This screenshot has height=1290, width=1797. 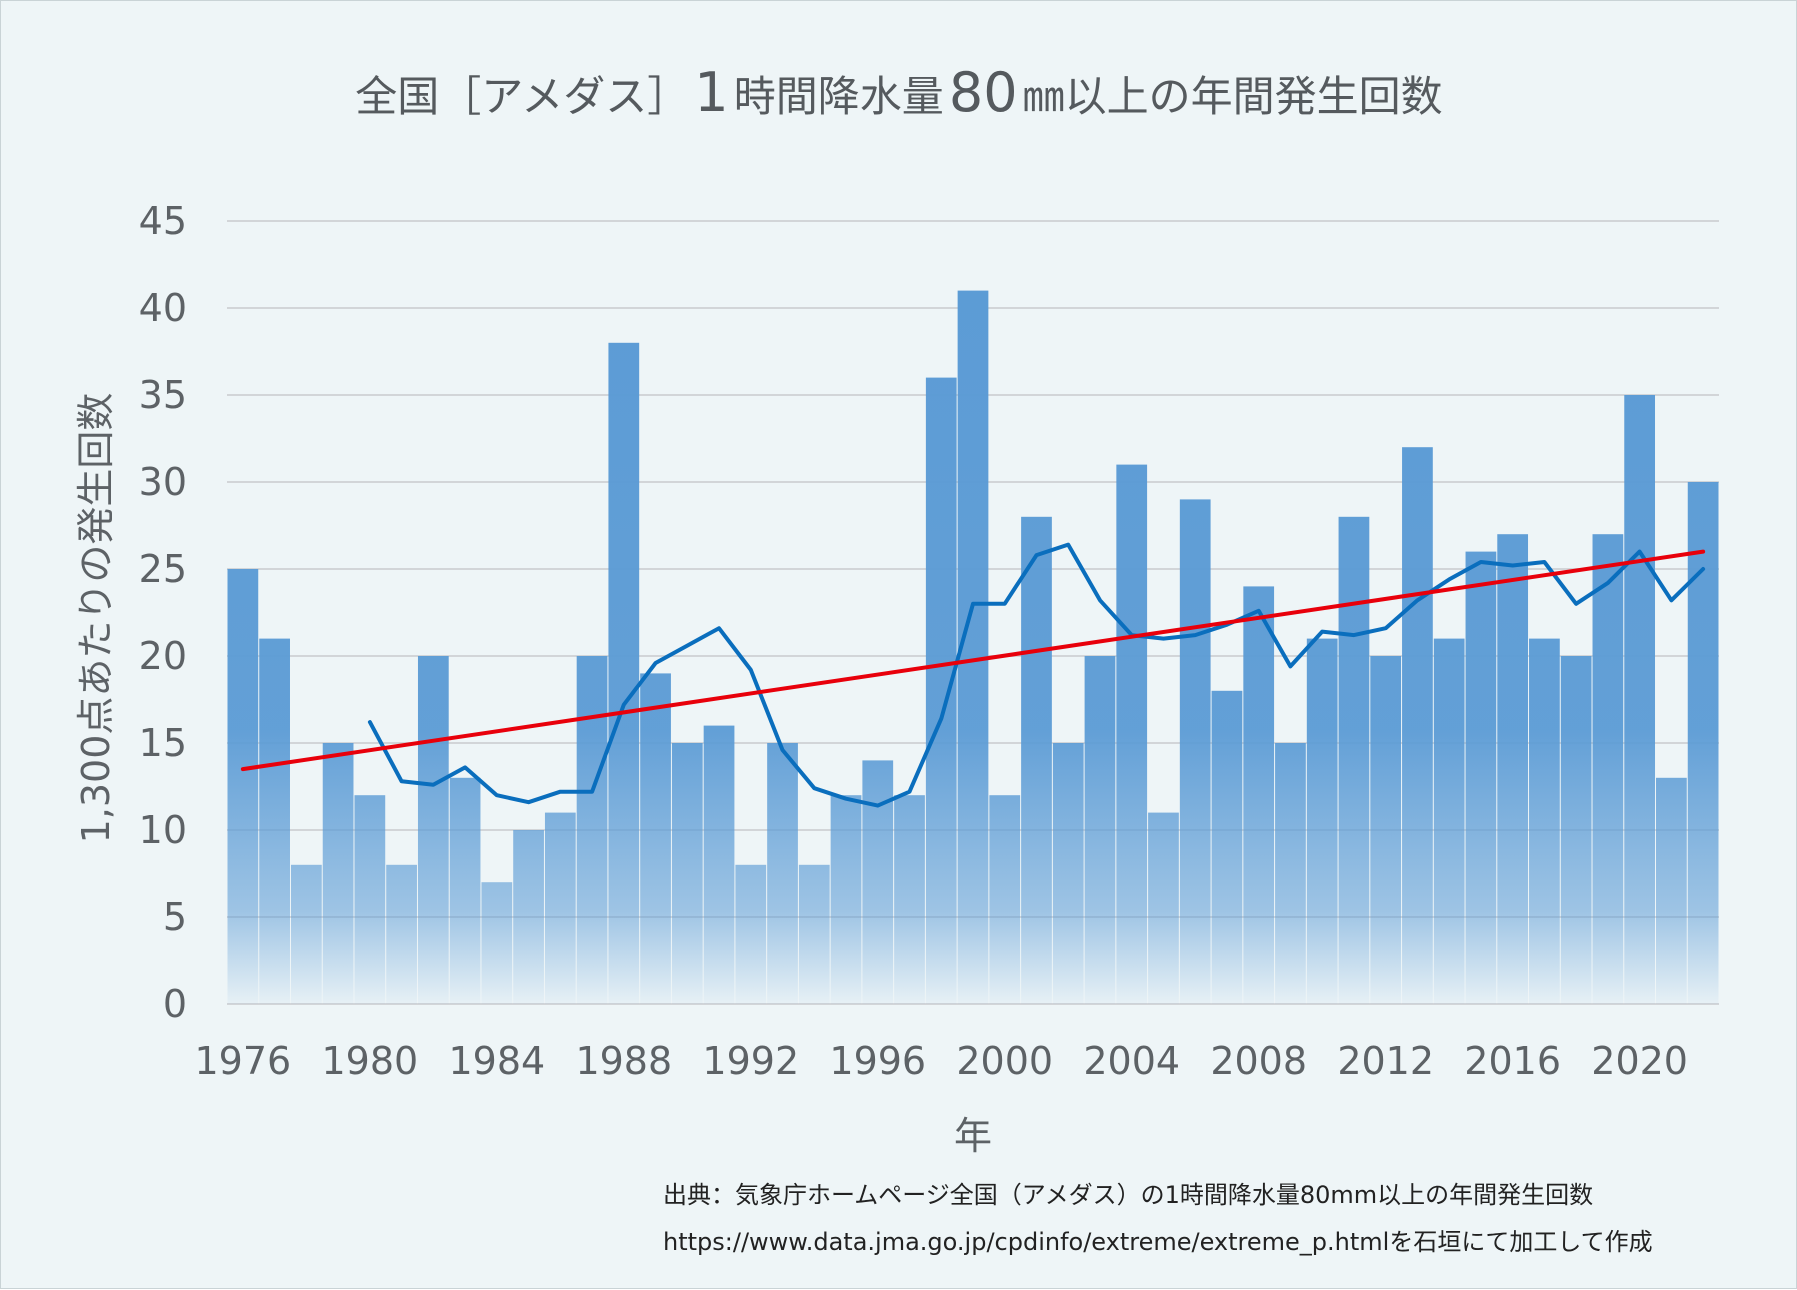 What do you see at coordinates (1258, 1061) in the screenshot?
I see `x-tick-label: 2008` at bounding box center [1258, 1061].